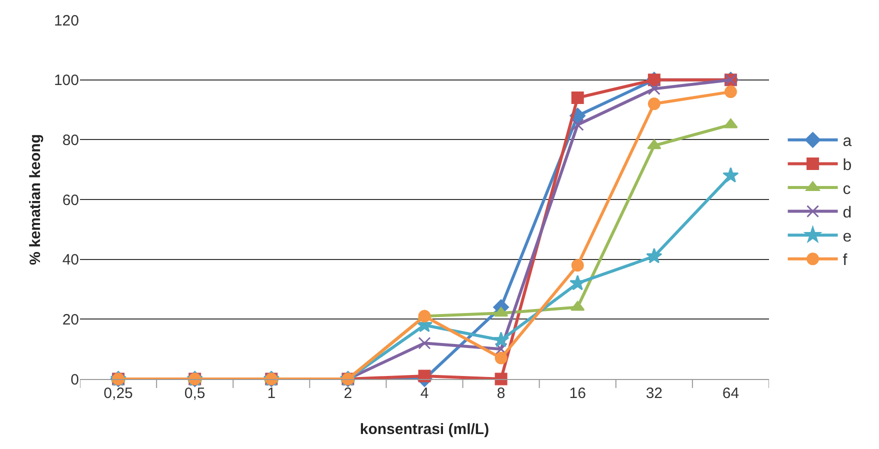 This screenshot has height=449, width=879. What do you see at coordinates (66, 21) in the screenshot?
I see `y-tick-label: 120` at bounding box center [66, 21].